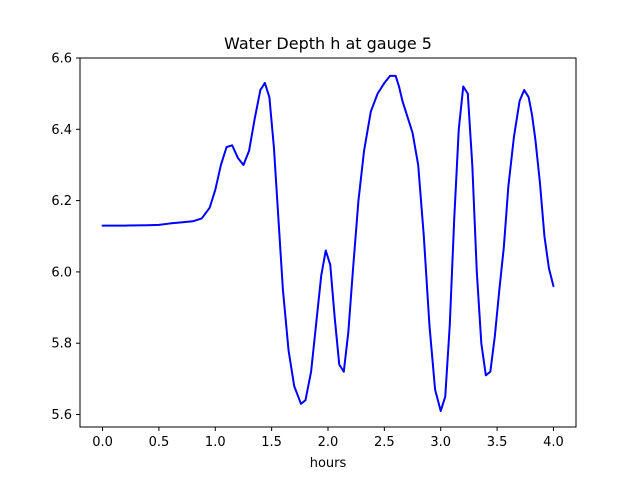 The height and width of the screenshot is (480, 640). What do you see at coordinates (159, 442) in the screenshot?
I see `x-tick-label: 0.5` at bounding box center [159, 442].